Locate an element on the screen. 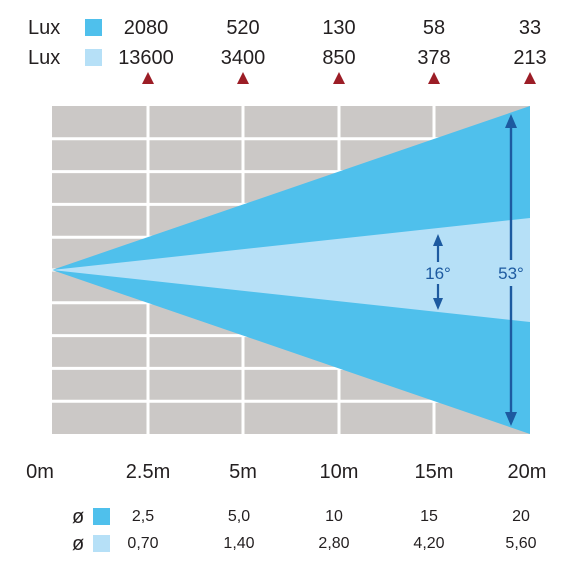 The image size is (568, 568). lux-value: 213 is located at coordinates (529, 58).